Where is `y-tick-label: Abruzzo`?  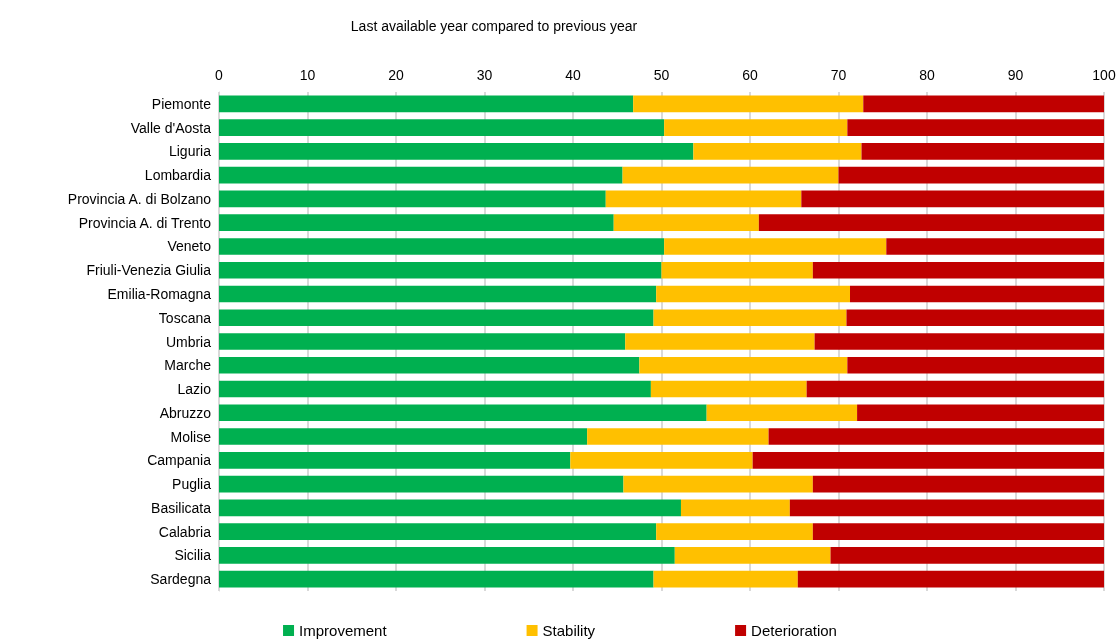
y-tick-label: Abruzzo is located at coordinates (185, 412).